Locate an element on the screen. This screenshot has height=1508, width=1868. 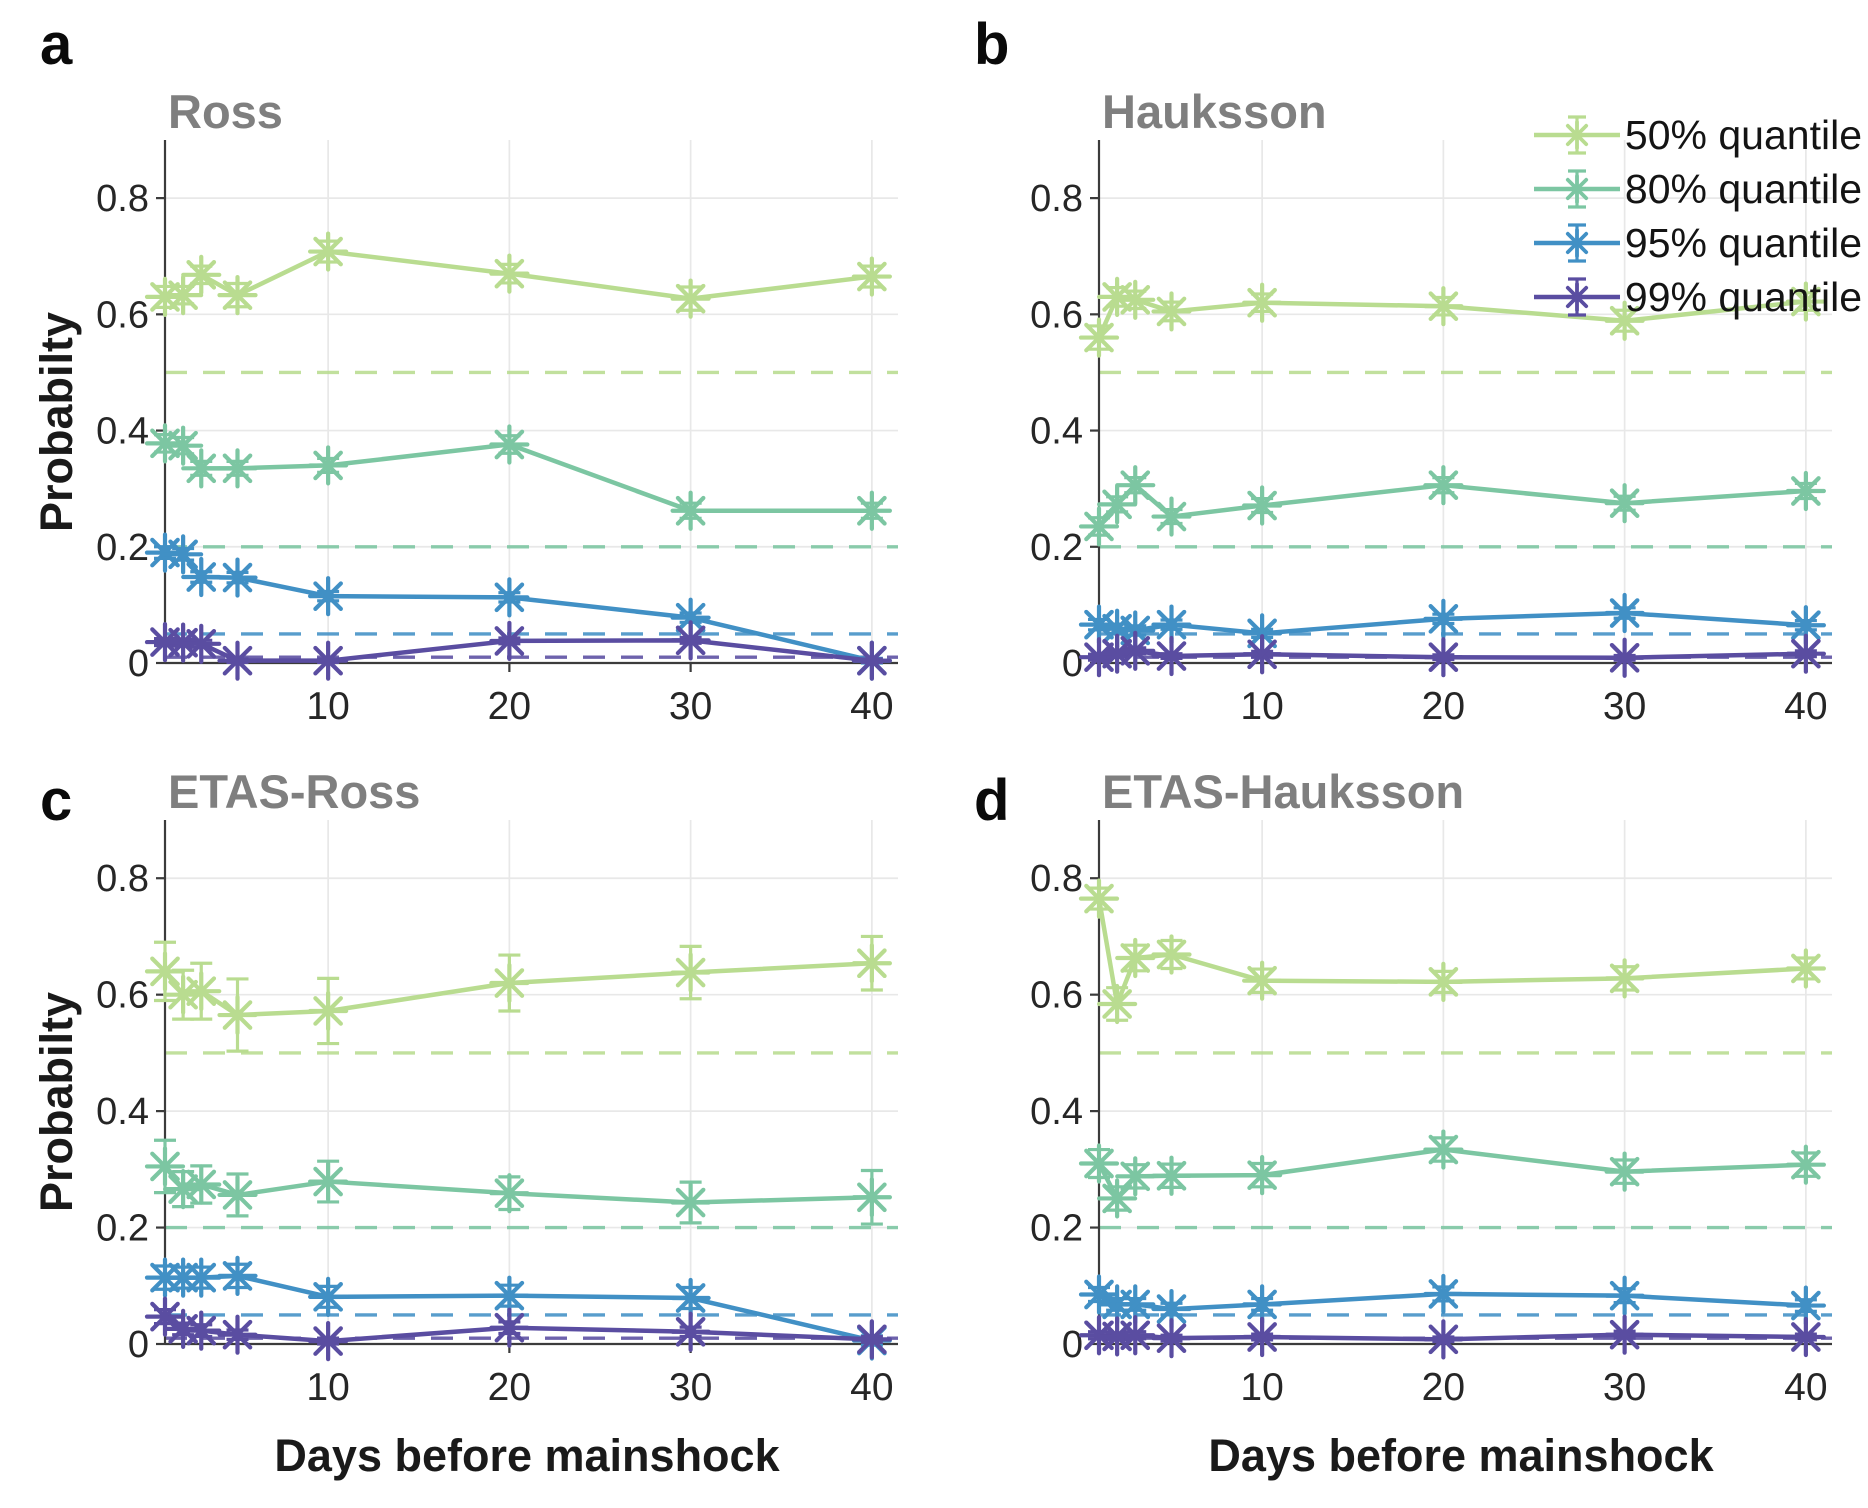
panel-letter-d: d is located at coordinates (992, 800).